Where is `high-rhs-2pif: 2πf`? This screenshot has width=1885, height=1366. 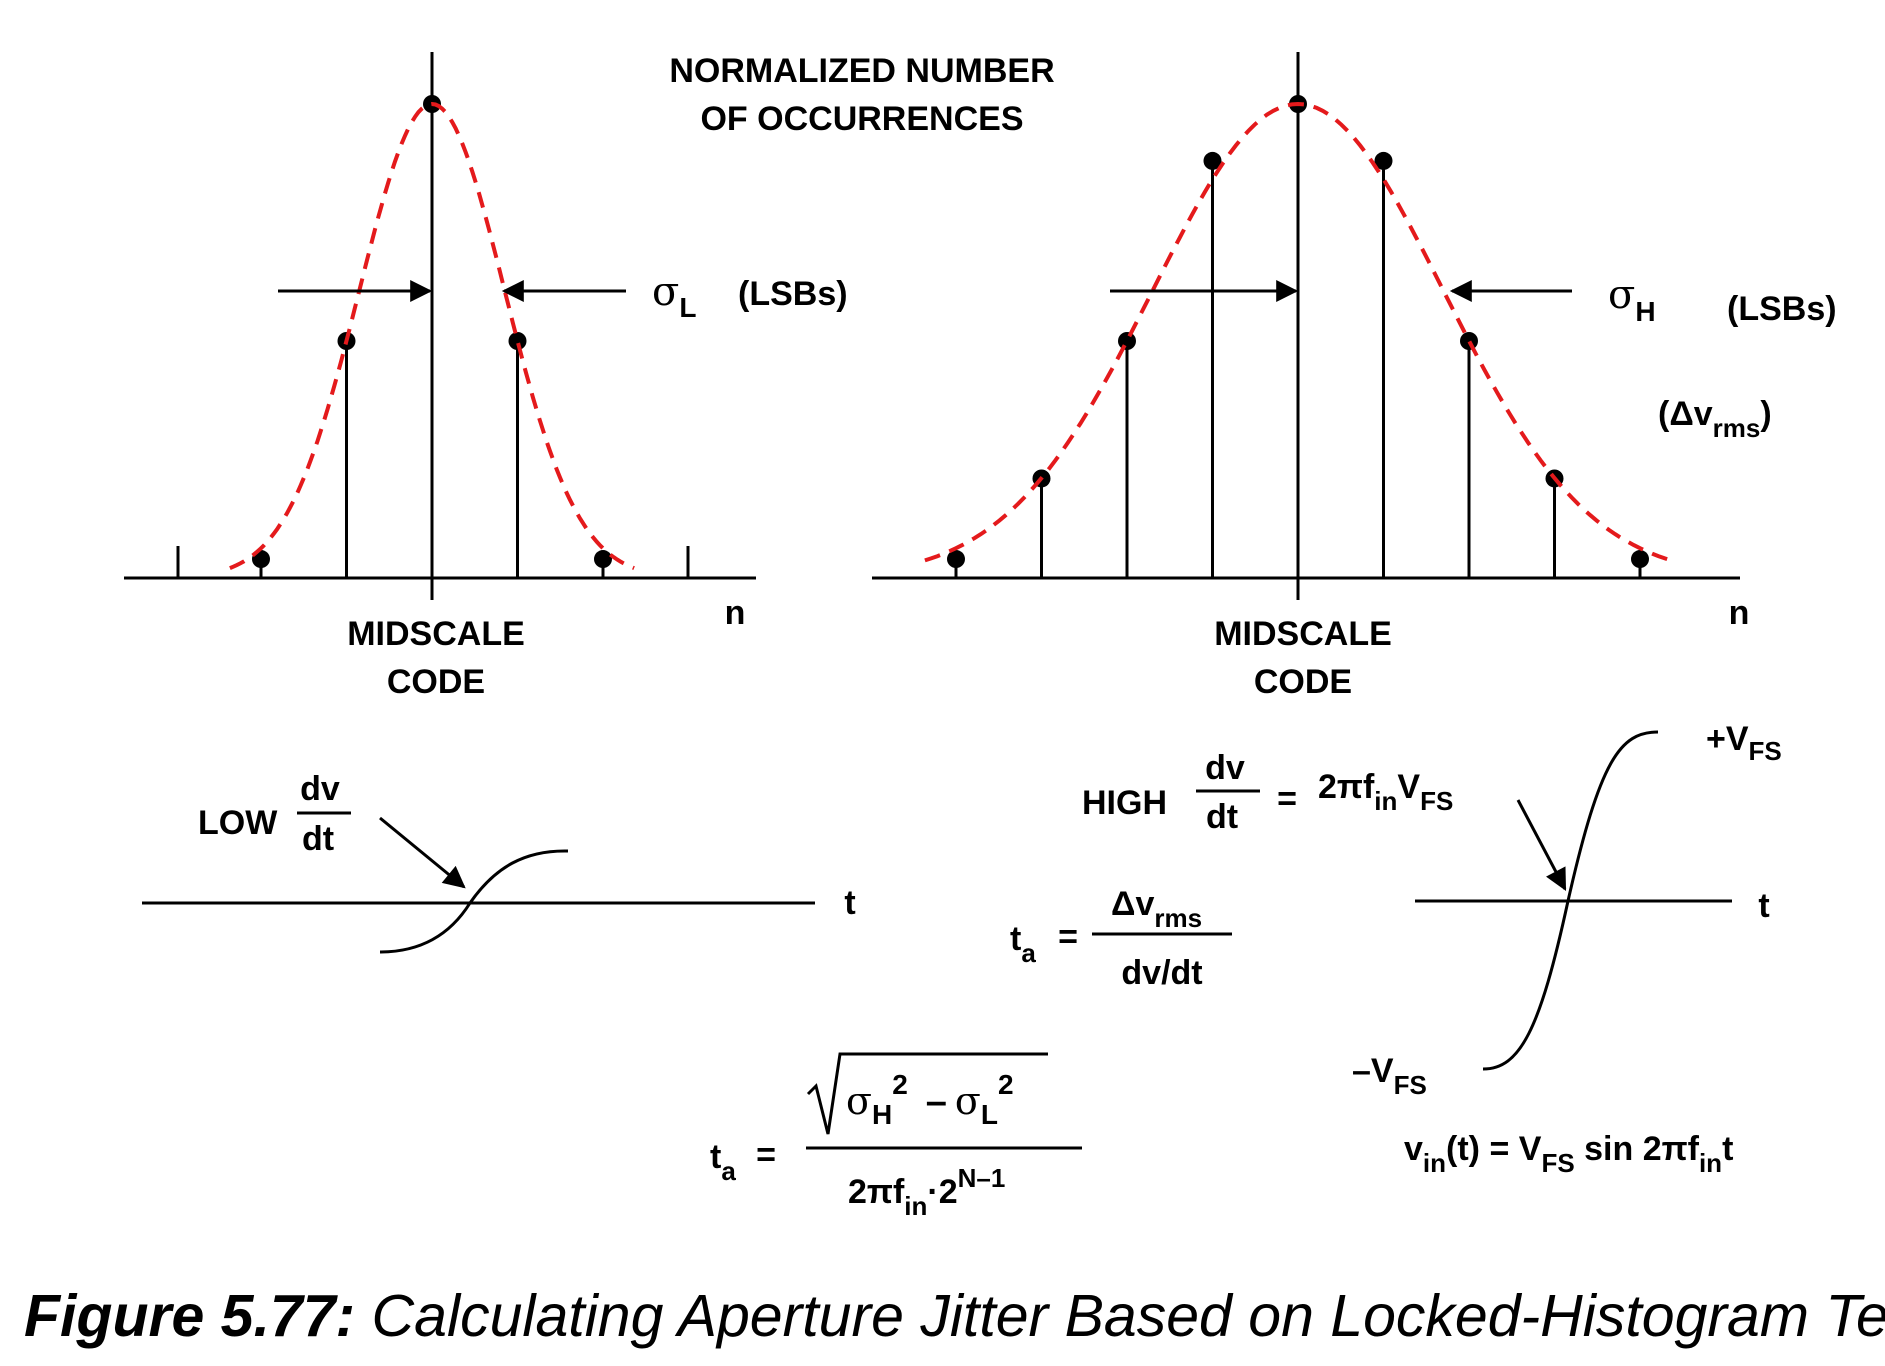
high-rhs-2pif: 2πf is located at coordinates (1346, 787).